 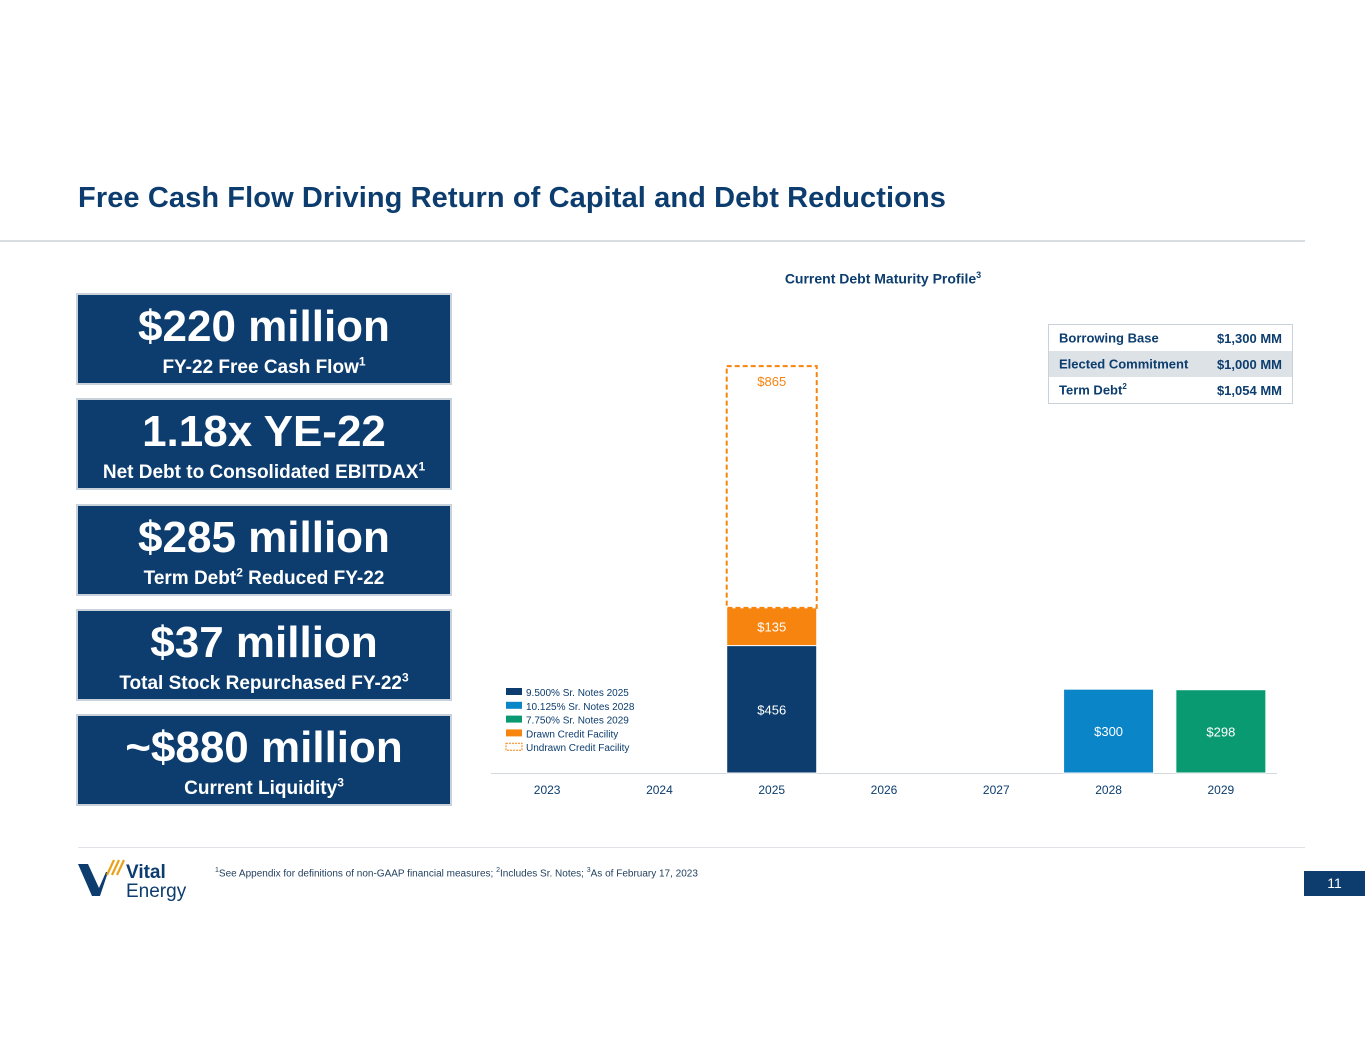 I want to click on stat-box-free-cash-flow: $220 million FY-22 Free Cash Flow1, so click(x=264, y=339).